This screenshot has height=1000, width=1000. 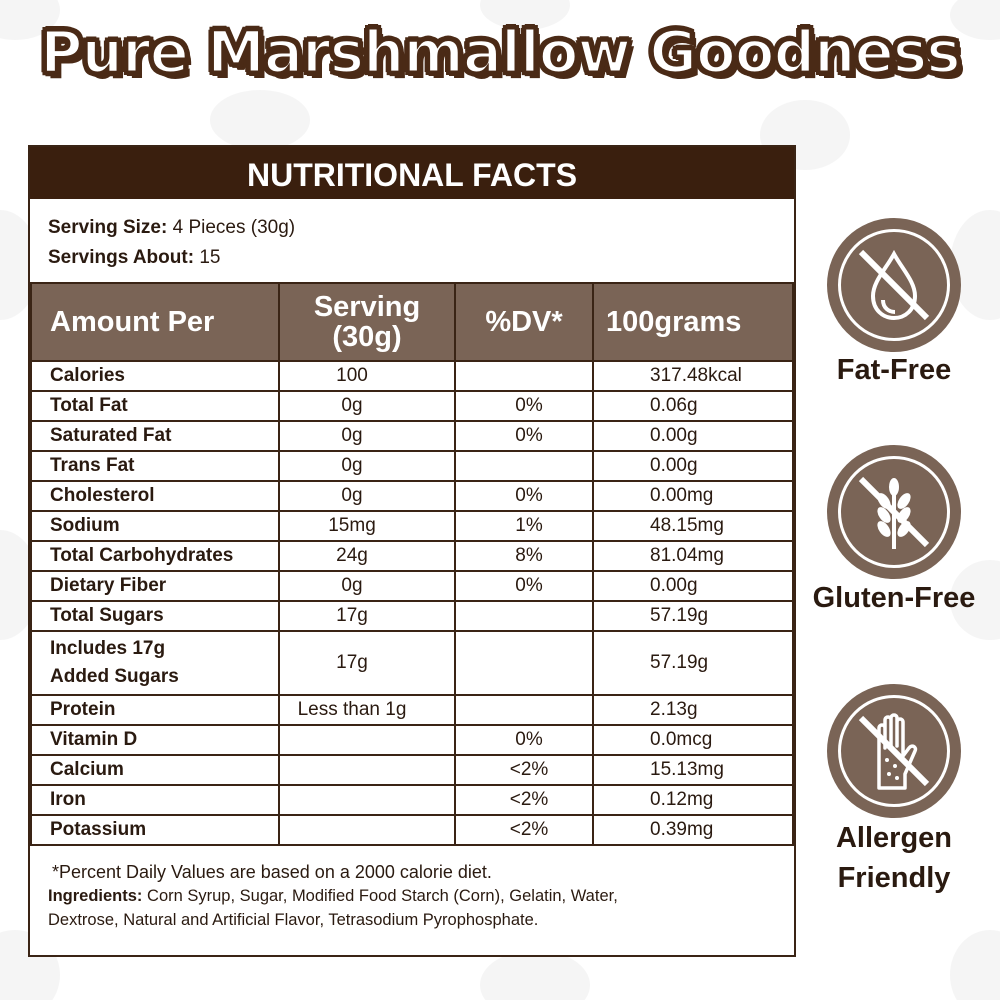 I want to click on per100-value: 0.12mg, so click(x=693, y=800).